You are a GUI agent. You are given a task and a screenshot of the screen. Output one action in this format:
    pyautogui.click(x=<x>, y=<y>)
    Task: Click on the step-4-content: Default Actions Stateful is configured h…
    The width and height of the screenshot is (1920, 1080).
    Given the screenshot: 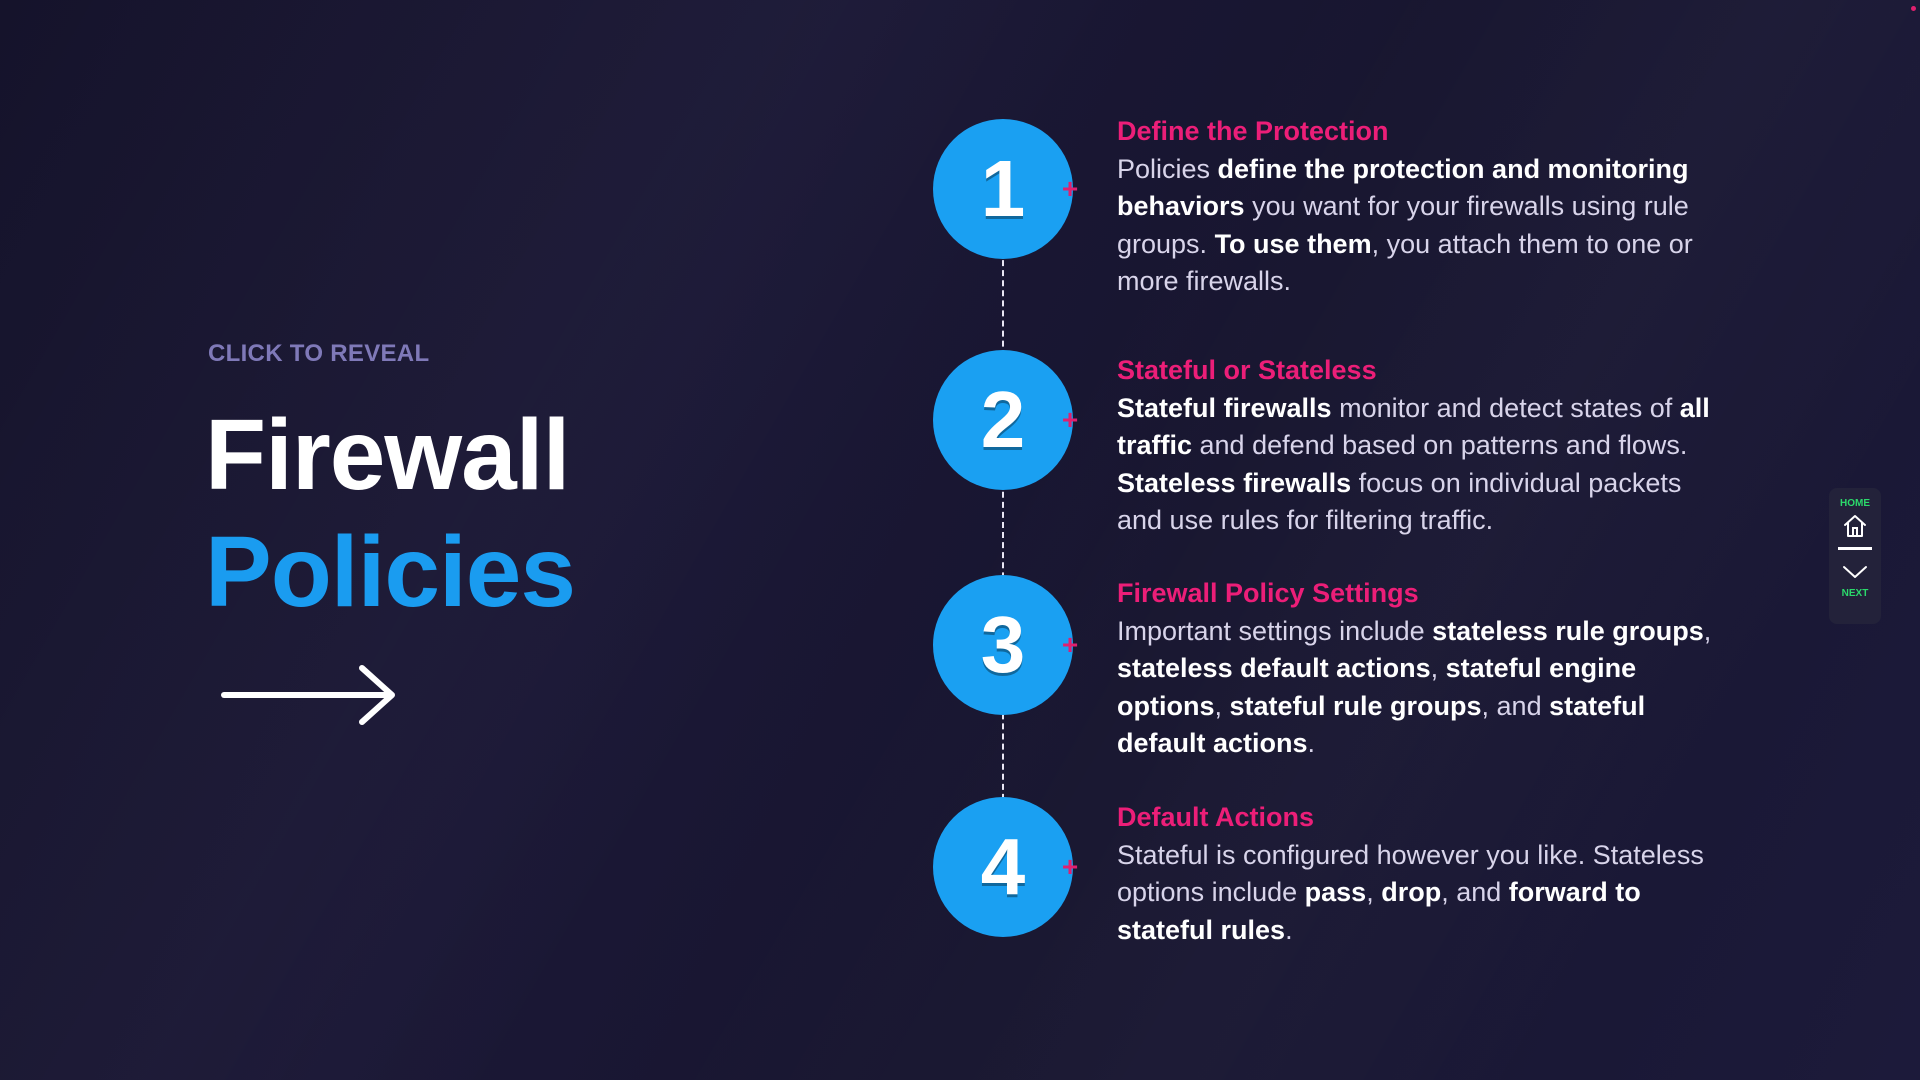 What is the action you would take?
    pyautogui.click(x=1422, y=875)
    